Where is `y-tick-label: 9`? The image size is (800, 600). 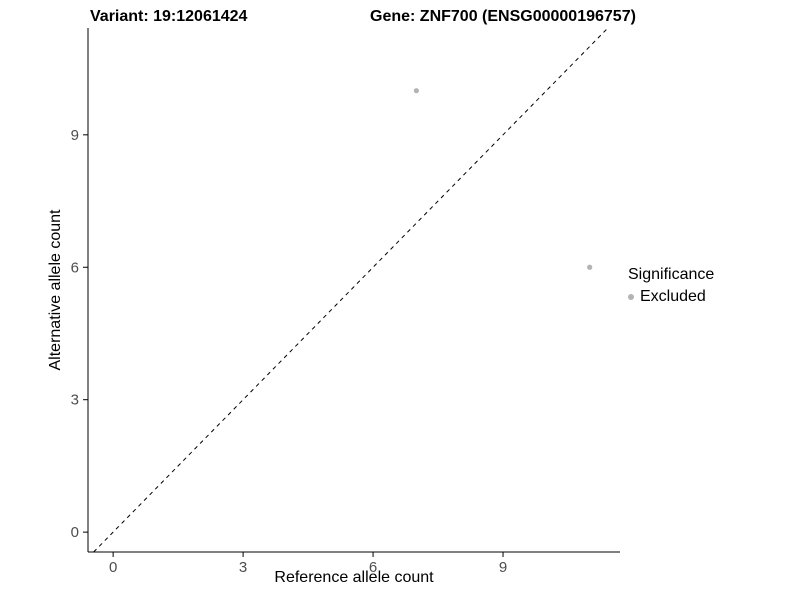 y-tick-label: 9 is located at coordinates (75, 135).